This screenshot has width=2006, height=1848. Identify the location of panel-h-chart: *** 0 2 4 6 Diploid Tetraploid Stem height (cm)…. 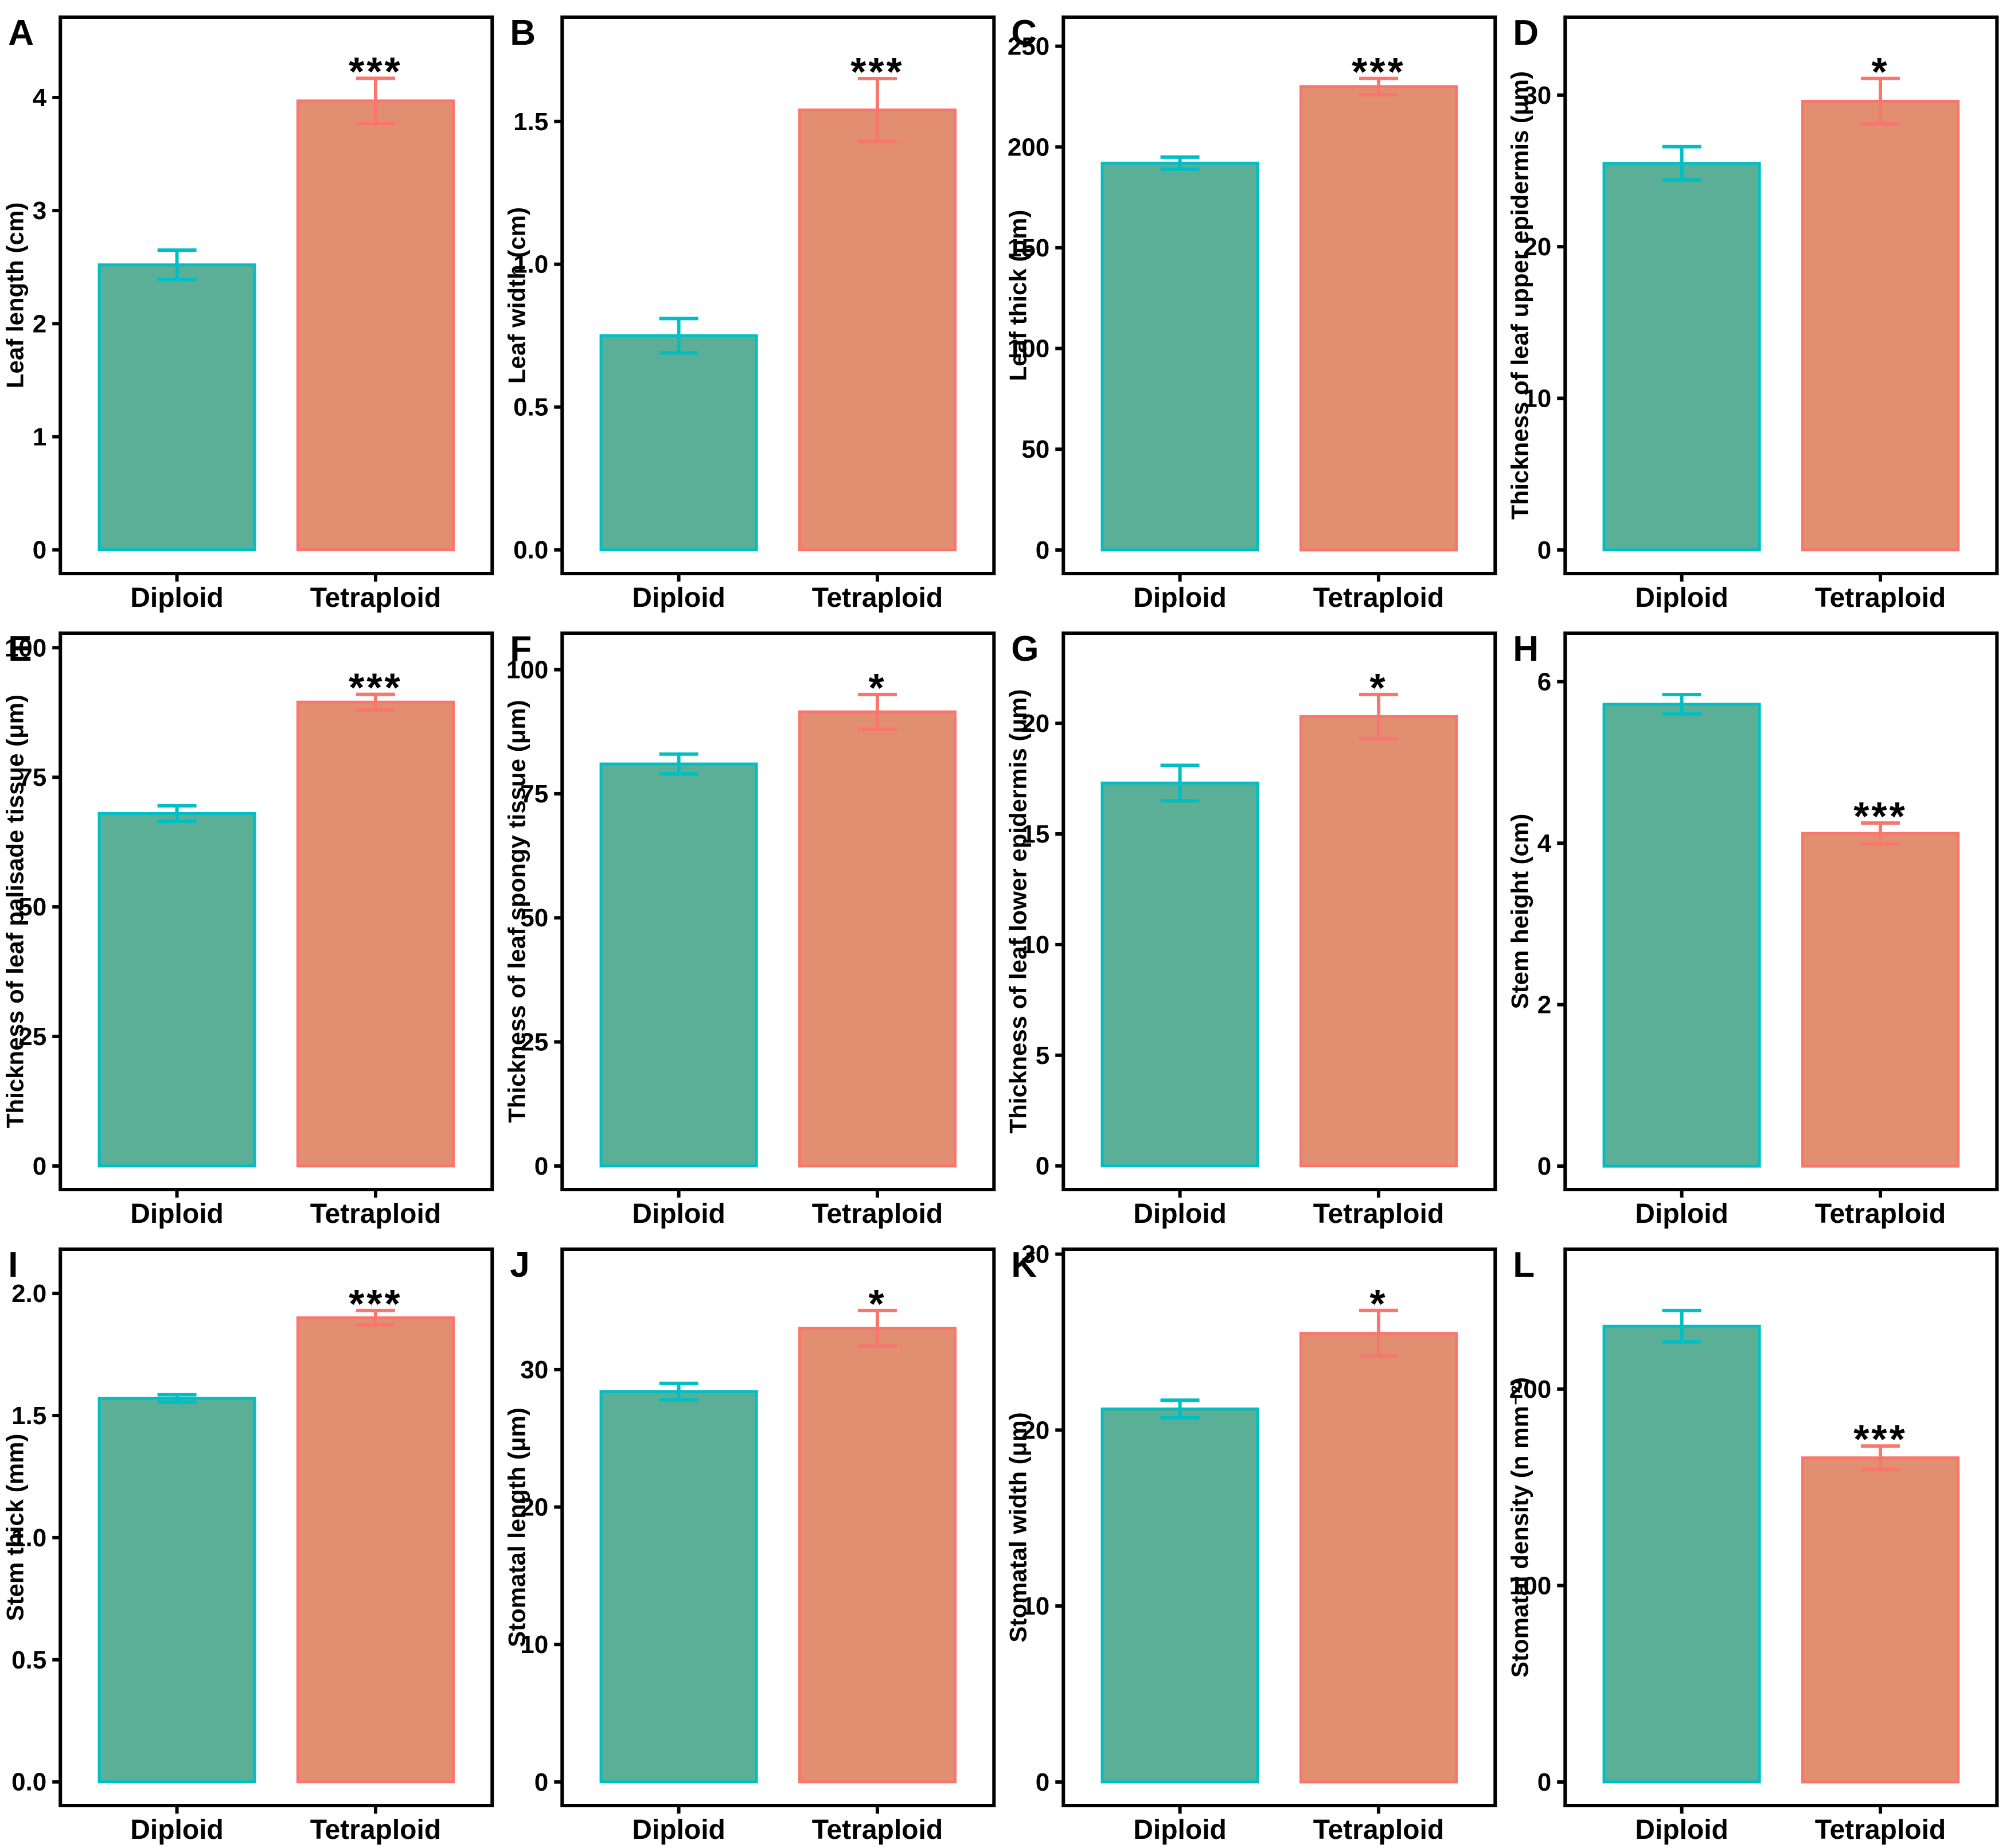
(1755, 924).